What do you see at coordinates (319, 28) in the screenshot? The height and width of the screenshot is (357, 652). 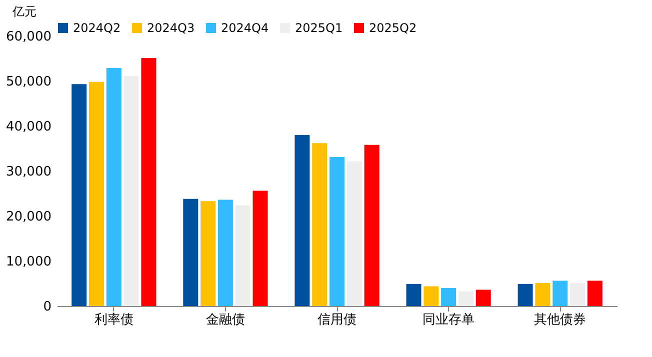 I see `legend-label: 2025Q1` at bounding box center [319, 28].